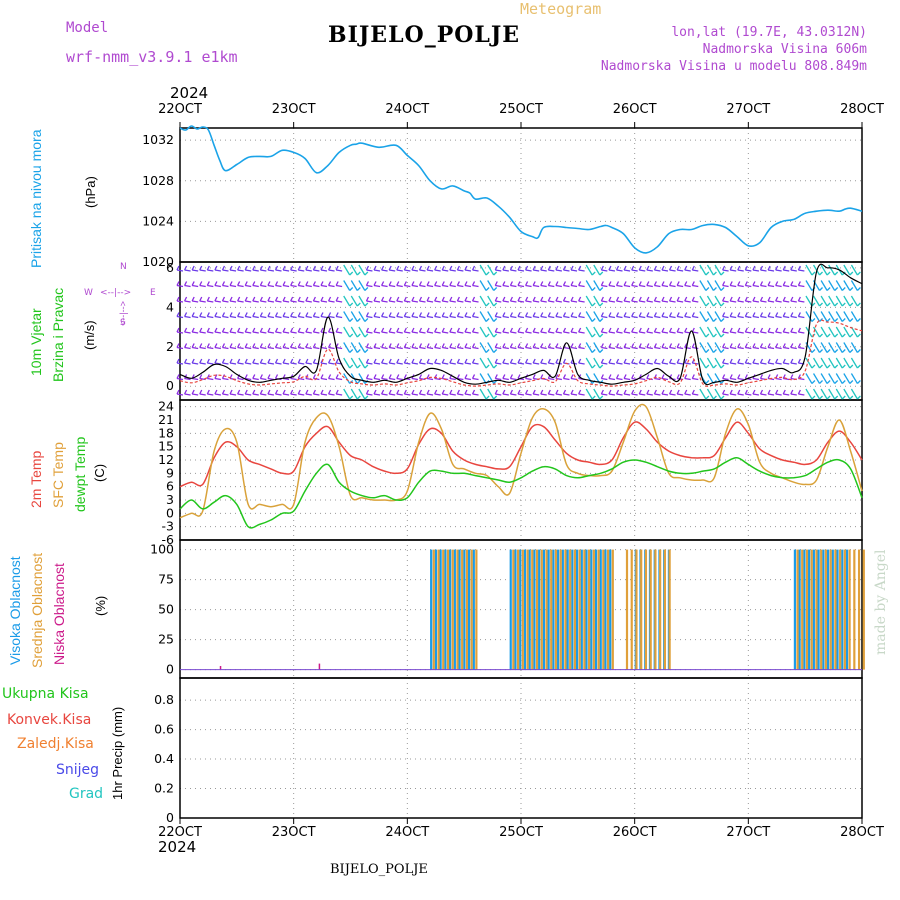  What do you see at coordinates (319, 666) in the screenshot?
I see `low-cloud-bar` at bounding box center [319, 666].